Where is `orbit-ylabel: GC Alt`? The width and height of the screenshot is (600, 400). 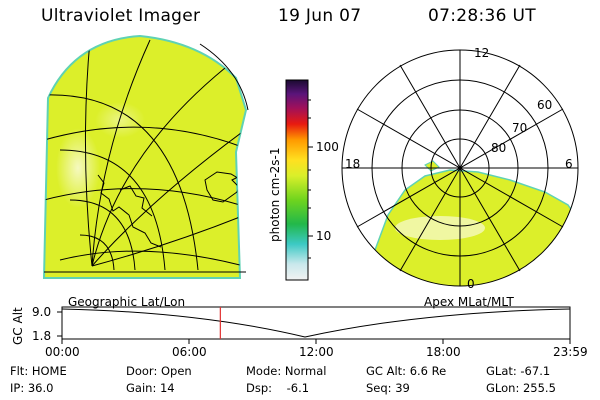 orbit-ylabel: GC Alt is located at coordinates (18, 326).